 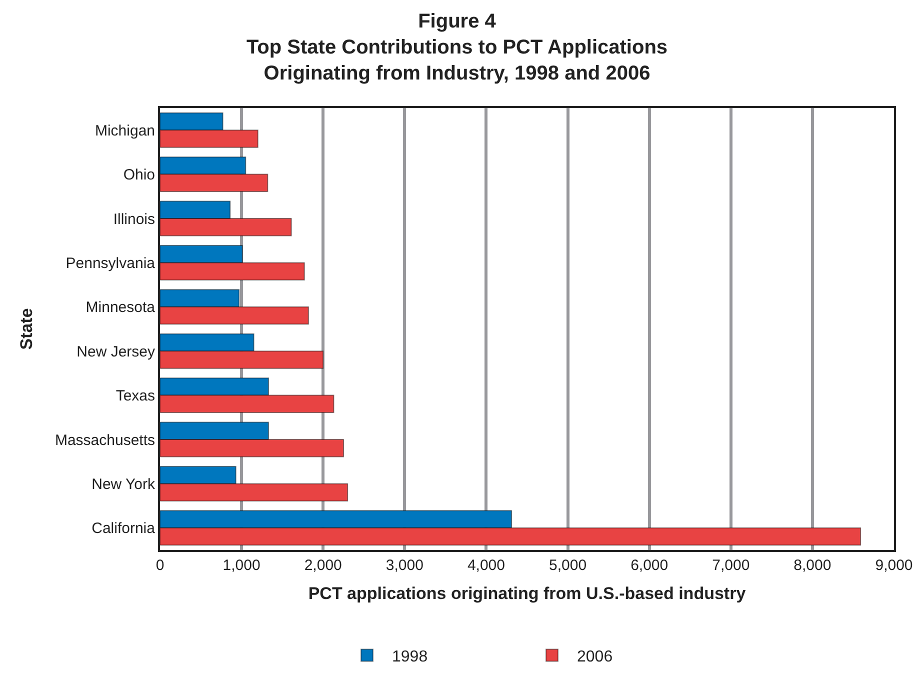 I want to click on y-axis-title: State, so click(x=26, y=329).